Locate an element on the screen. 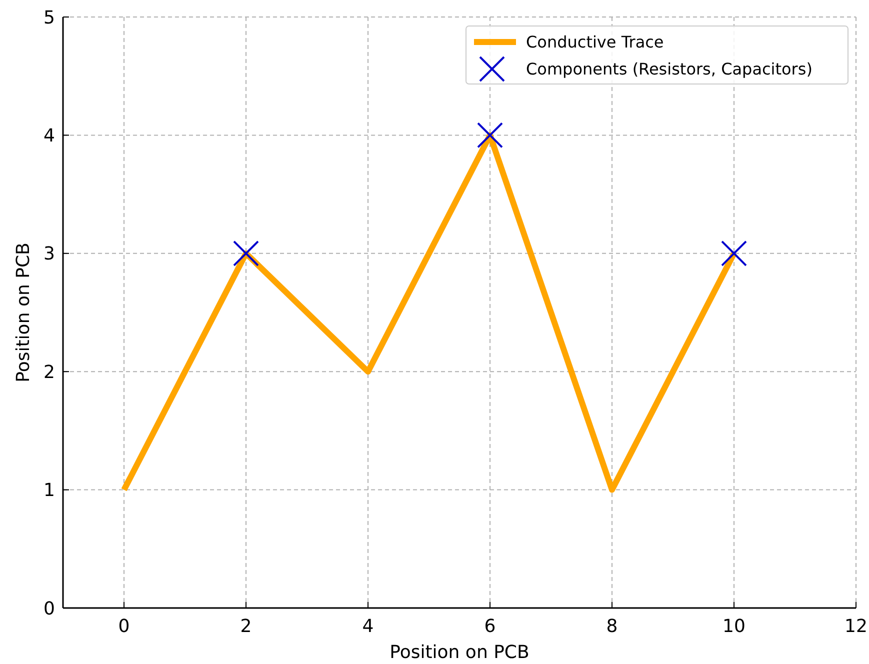 The height and width of the screenshot is (664, 869). x-tick-label: 0 is located at coordinates (124, 626).